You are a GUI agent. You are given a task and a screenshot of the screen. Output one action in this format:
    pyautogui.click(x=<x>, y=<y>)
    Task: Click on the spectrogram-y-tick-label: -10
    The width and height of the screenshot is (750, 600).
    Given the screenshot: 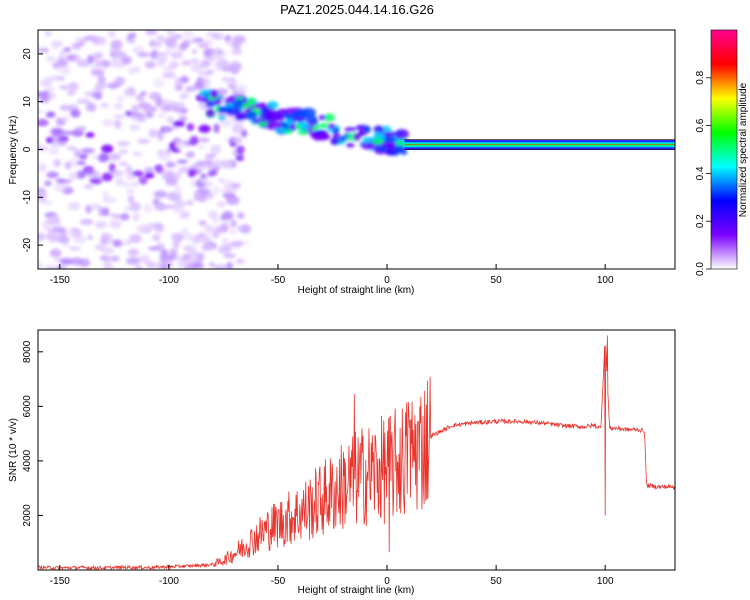 What is the action you would take?
    pyautogui.click(x=27, y=197)
    